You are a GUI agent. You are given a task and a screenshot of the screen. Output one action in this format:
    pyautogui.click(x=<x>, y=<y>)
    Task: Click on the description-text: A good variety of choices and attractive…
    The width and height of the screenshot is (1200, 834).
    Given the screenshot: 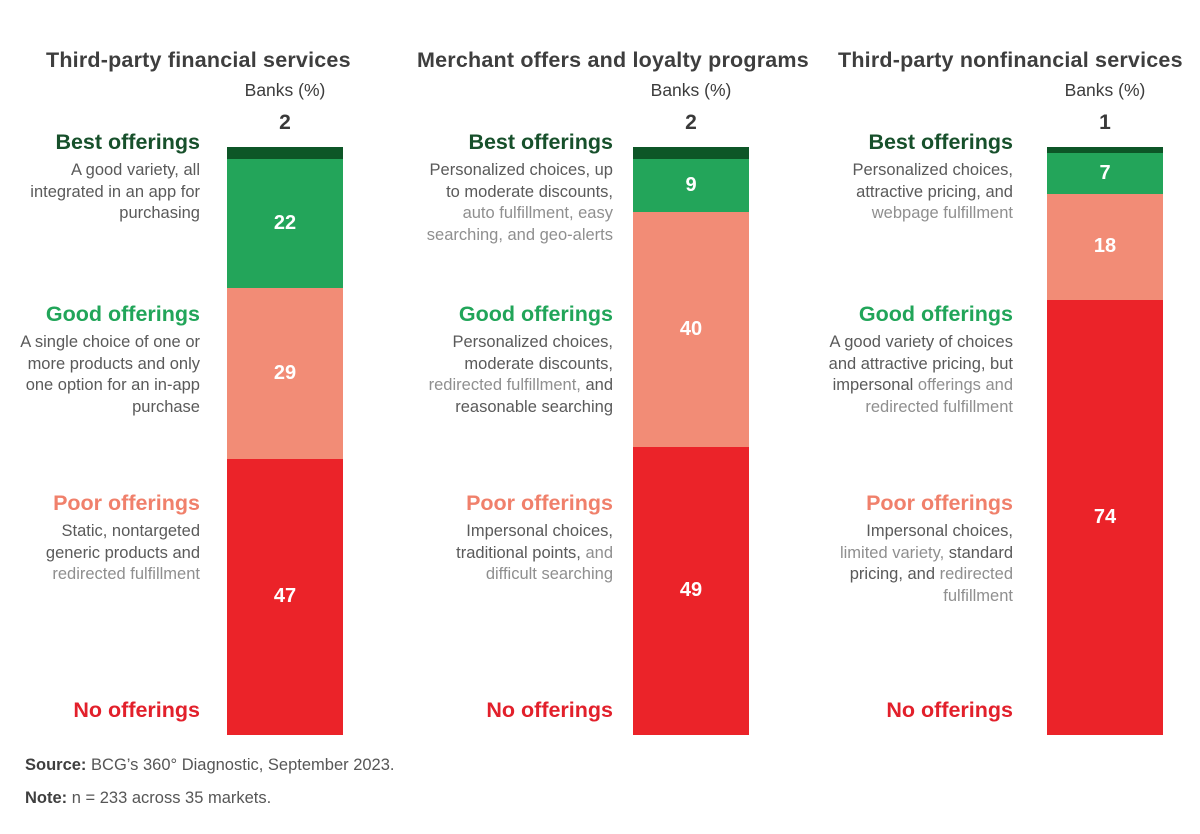 What is the action you would take?
    pyautogui.click(x=920, y=363)
    